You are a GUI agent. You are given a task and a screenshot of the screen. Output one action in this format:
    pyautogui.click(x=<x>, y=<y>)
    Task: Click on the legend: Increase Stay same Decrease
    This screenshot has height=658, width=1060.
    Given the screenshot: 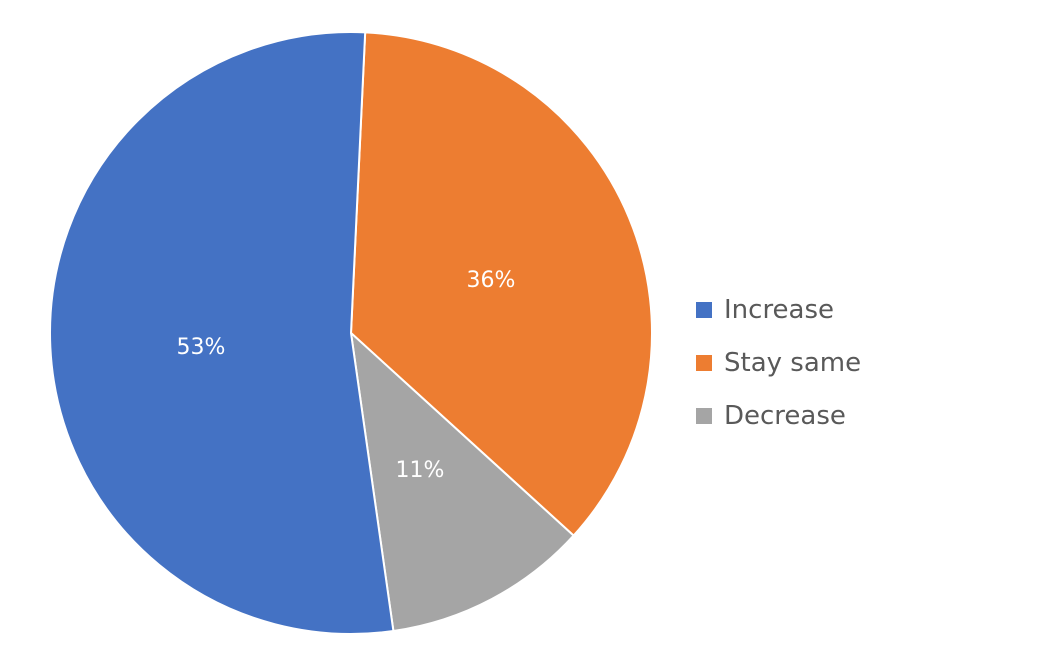 What is the action you would take?
    pyautogui.click(x=778, y=362)
    